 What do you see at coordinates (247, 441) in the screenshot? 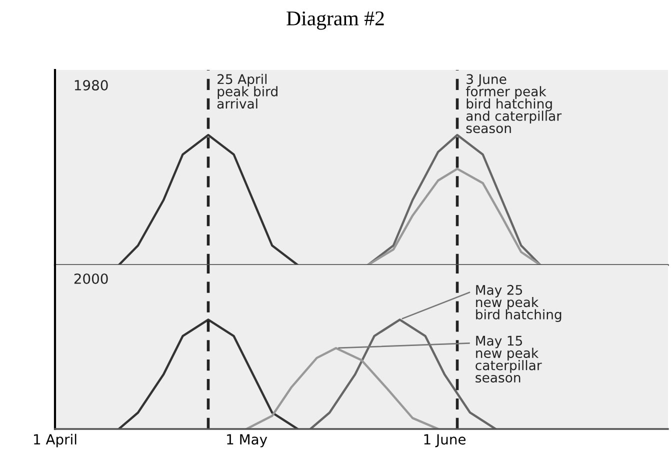
I see `x-tick-label: 1 May` at bounding box center [247, 441].